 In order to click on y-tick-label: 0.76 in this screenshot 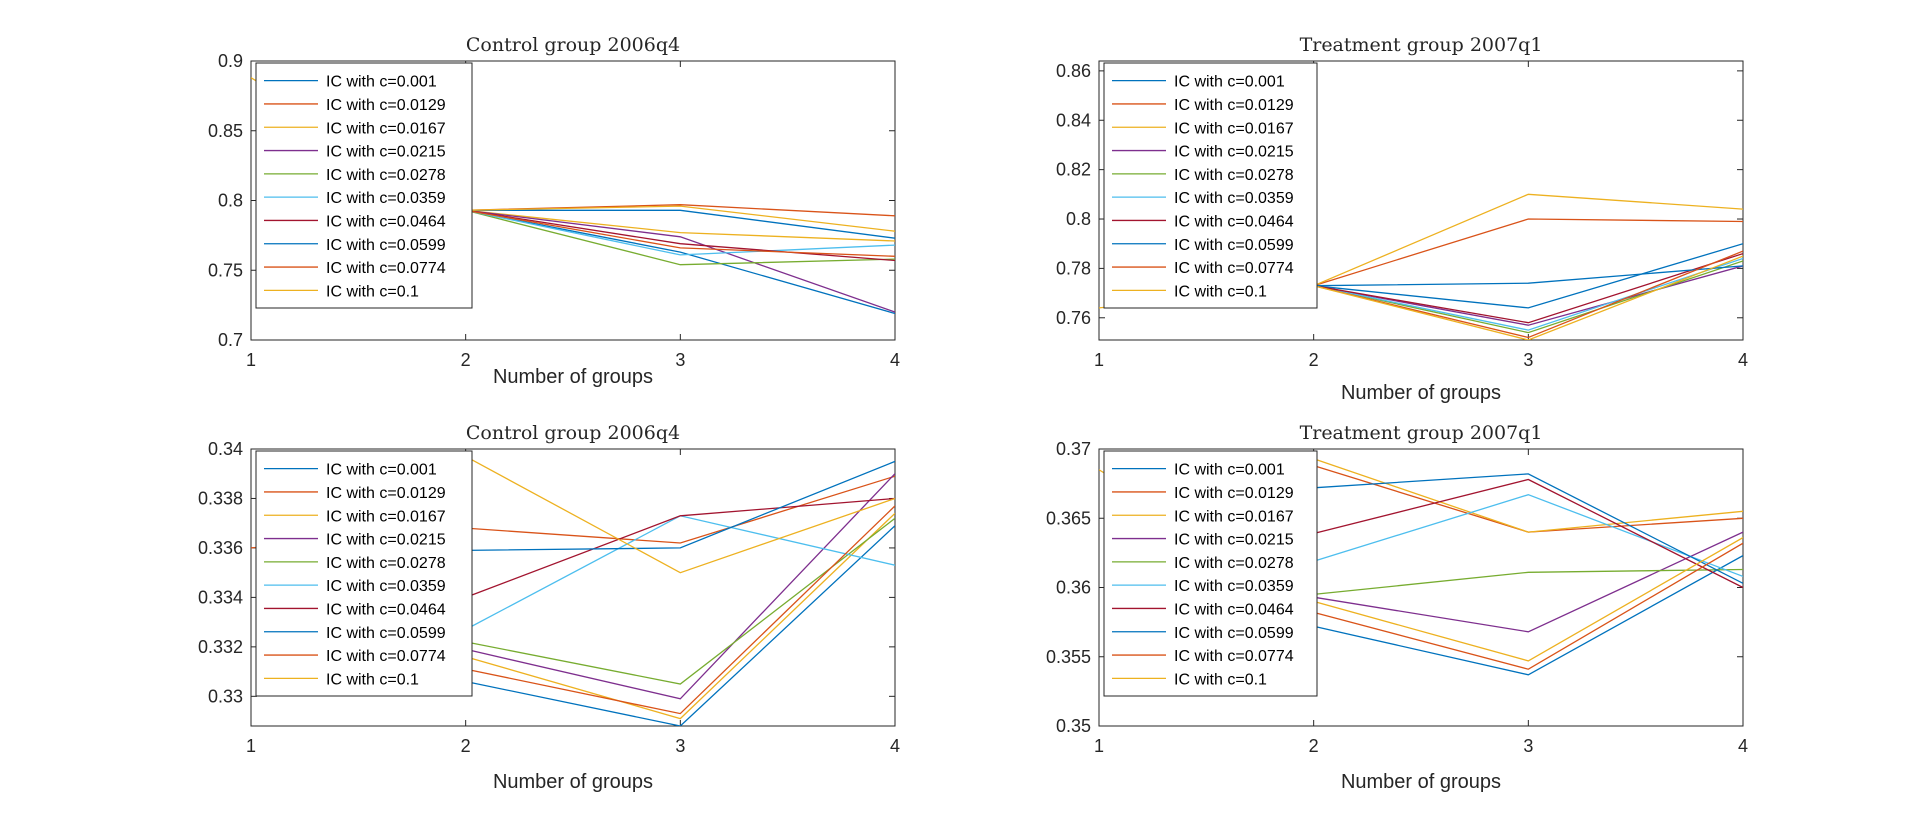, I will do `click(1073, 318)`.